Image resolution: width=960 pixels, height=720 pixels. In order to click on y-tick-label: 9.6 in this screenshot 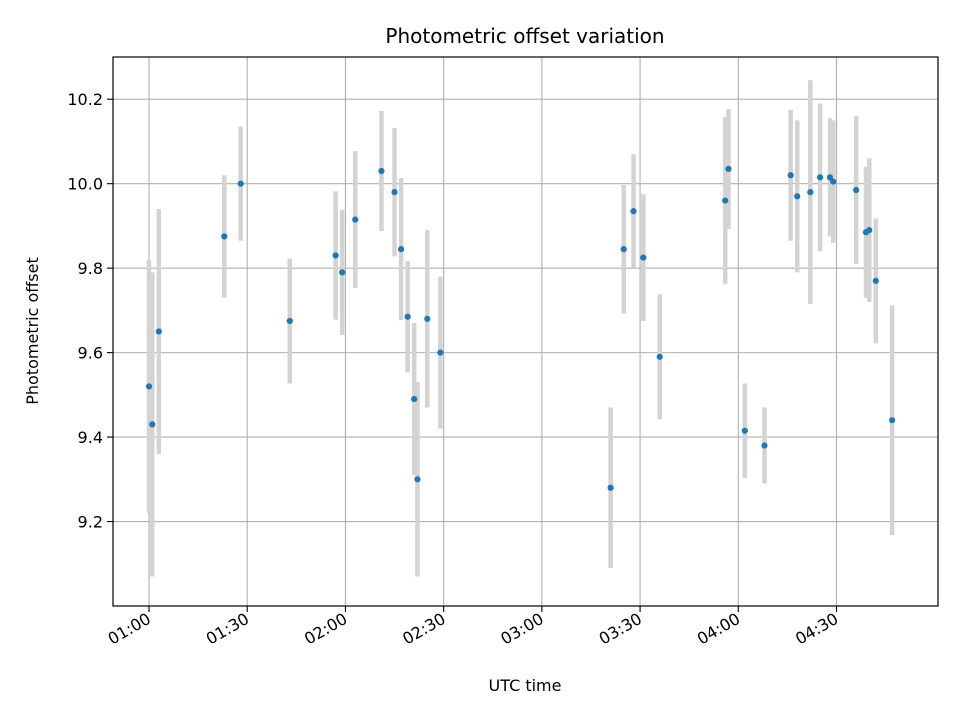, I will do `click(90, 353)`.